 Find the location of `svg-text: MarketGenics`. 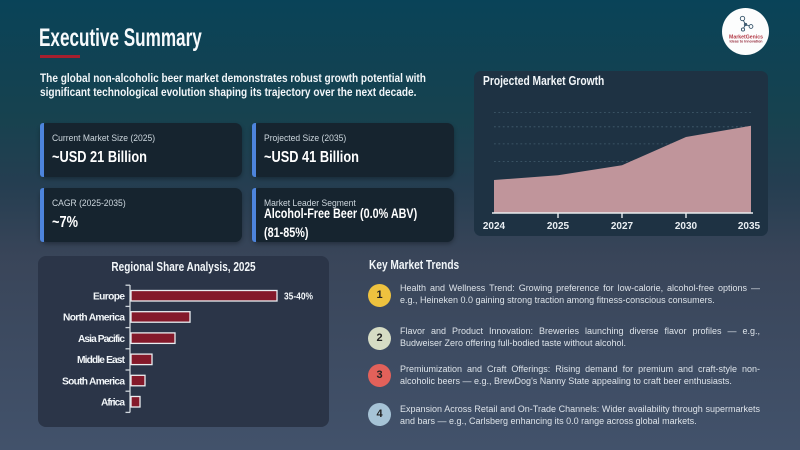

svg-text: MarketGenics is located at coordinates (746, 37).